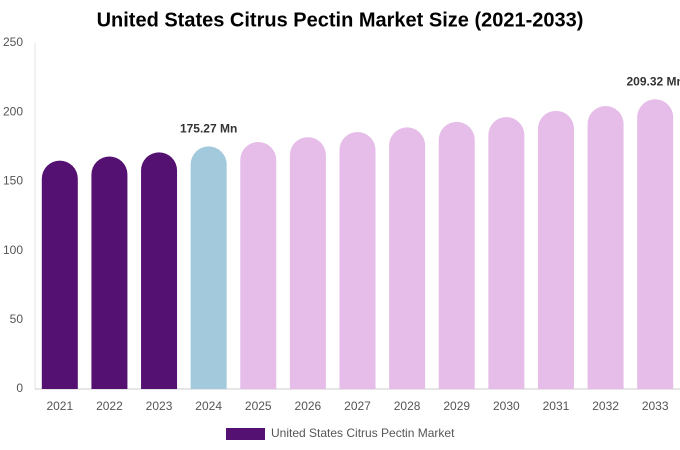 Image resolution: width=680 pixels, height=450 pixels. Describe the element at coordinates (59, 406) in the screenshot. I see `x-tick-label: 2021` at that location.